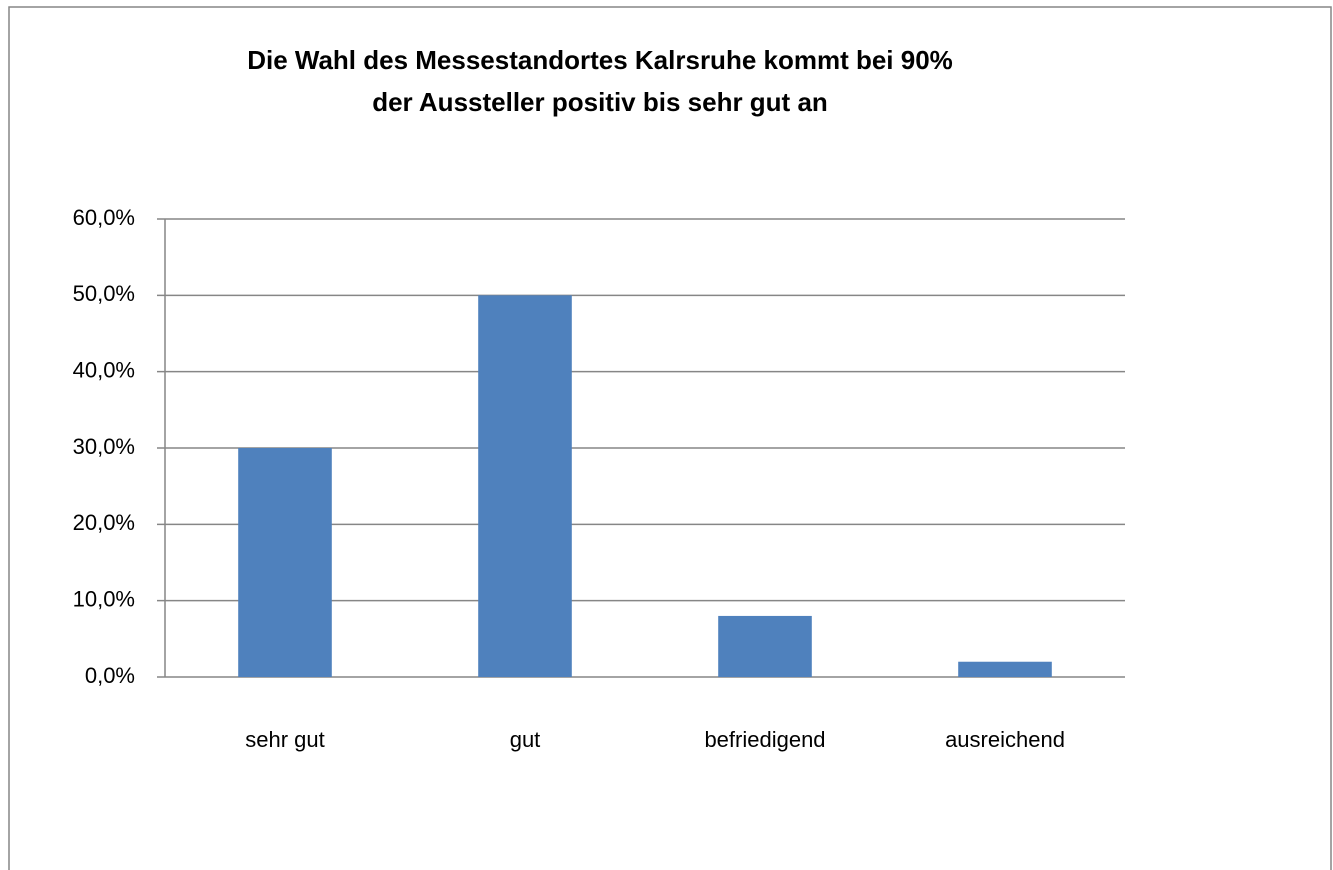  What do you see at coordinates (104, 217) in the screenshot?
I see `y-tick-label: 60,0%` at bounding box center [104, 217].